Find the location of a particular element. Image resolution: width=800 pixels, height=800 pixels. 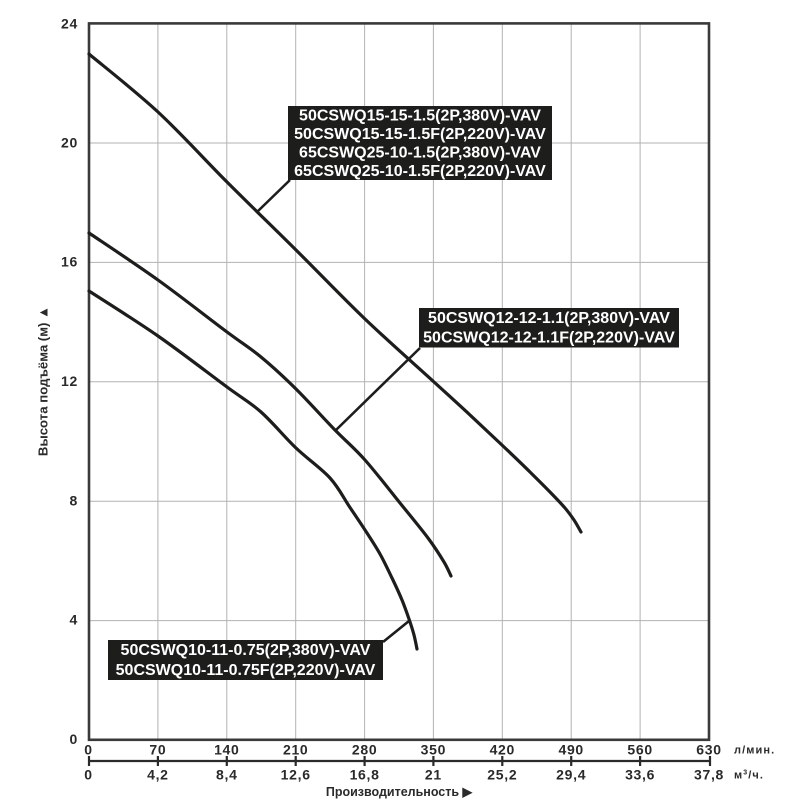

svg-text: 12,6 is located at coordinates (296, 775).